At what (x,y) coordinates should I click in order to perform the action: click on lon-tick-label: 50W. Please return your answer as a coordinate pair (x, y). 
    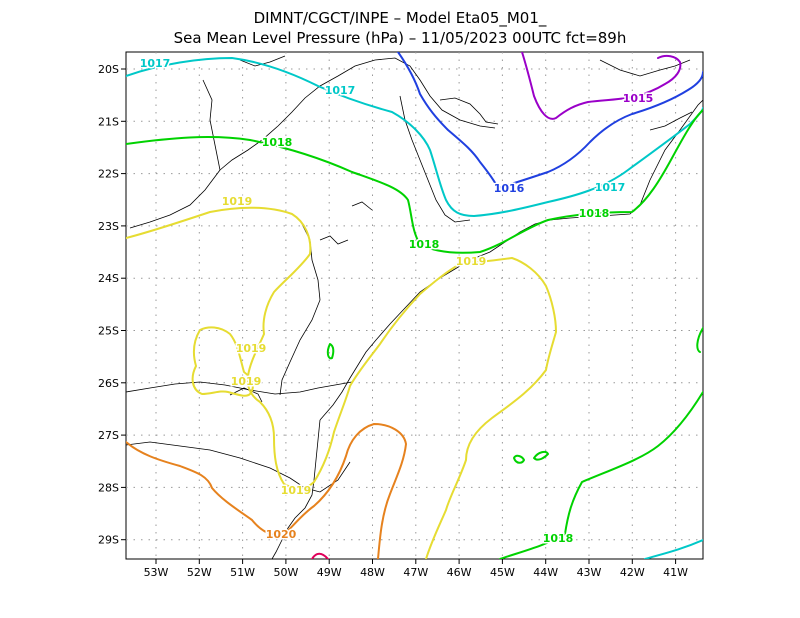
    Looking at the image, I should click on (285, 572).